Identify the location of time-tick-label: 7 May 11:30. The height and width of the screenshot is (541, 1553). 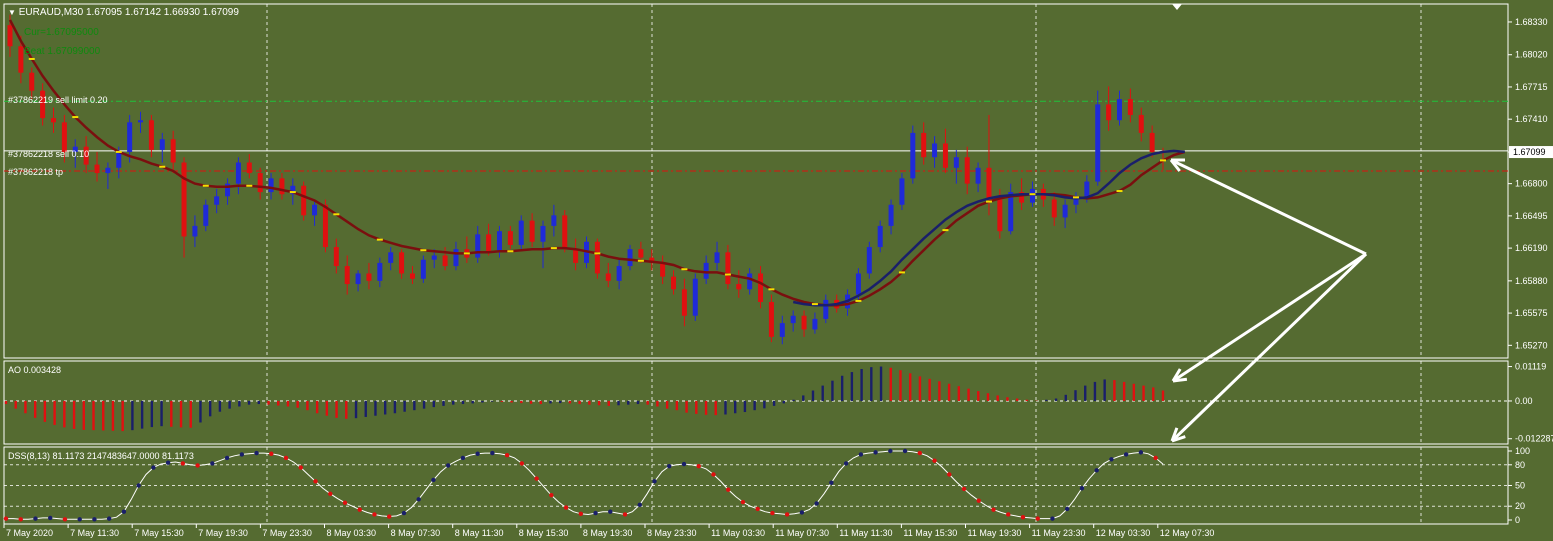
(94, 533).